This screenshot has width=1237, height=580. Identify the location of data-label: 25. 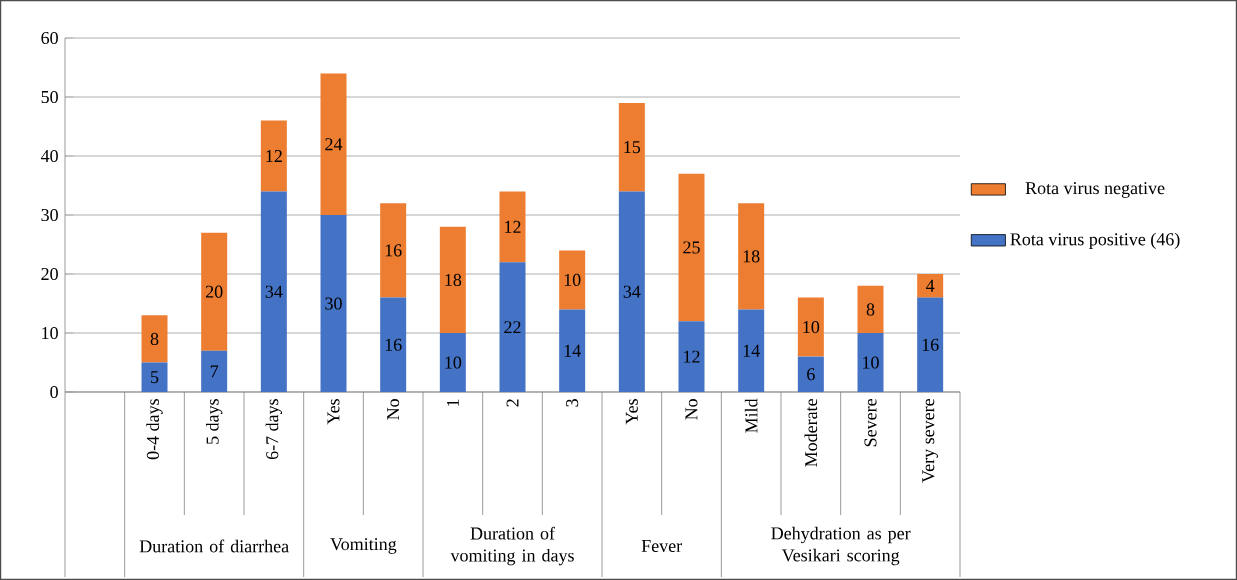
(691, 247).